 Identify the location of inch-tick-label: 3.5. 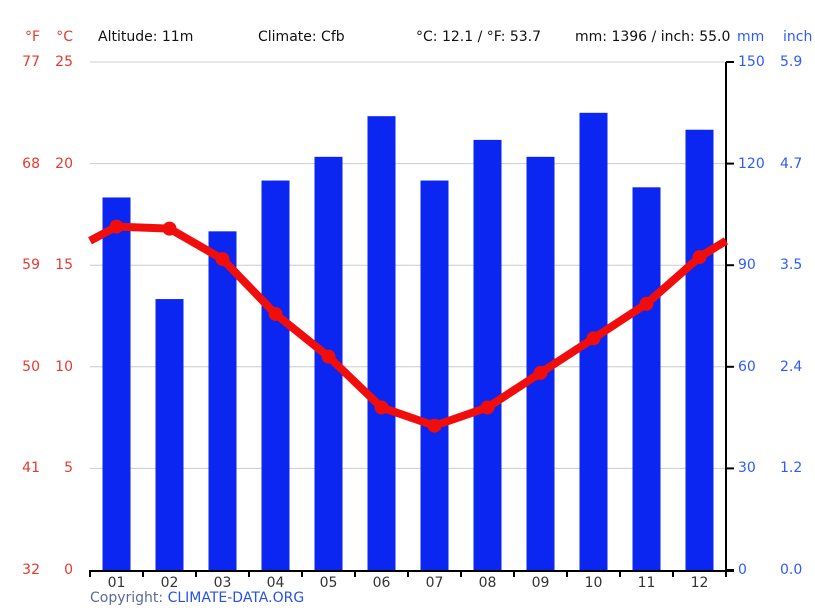
(791, 265).